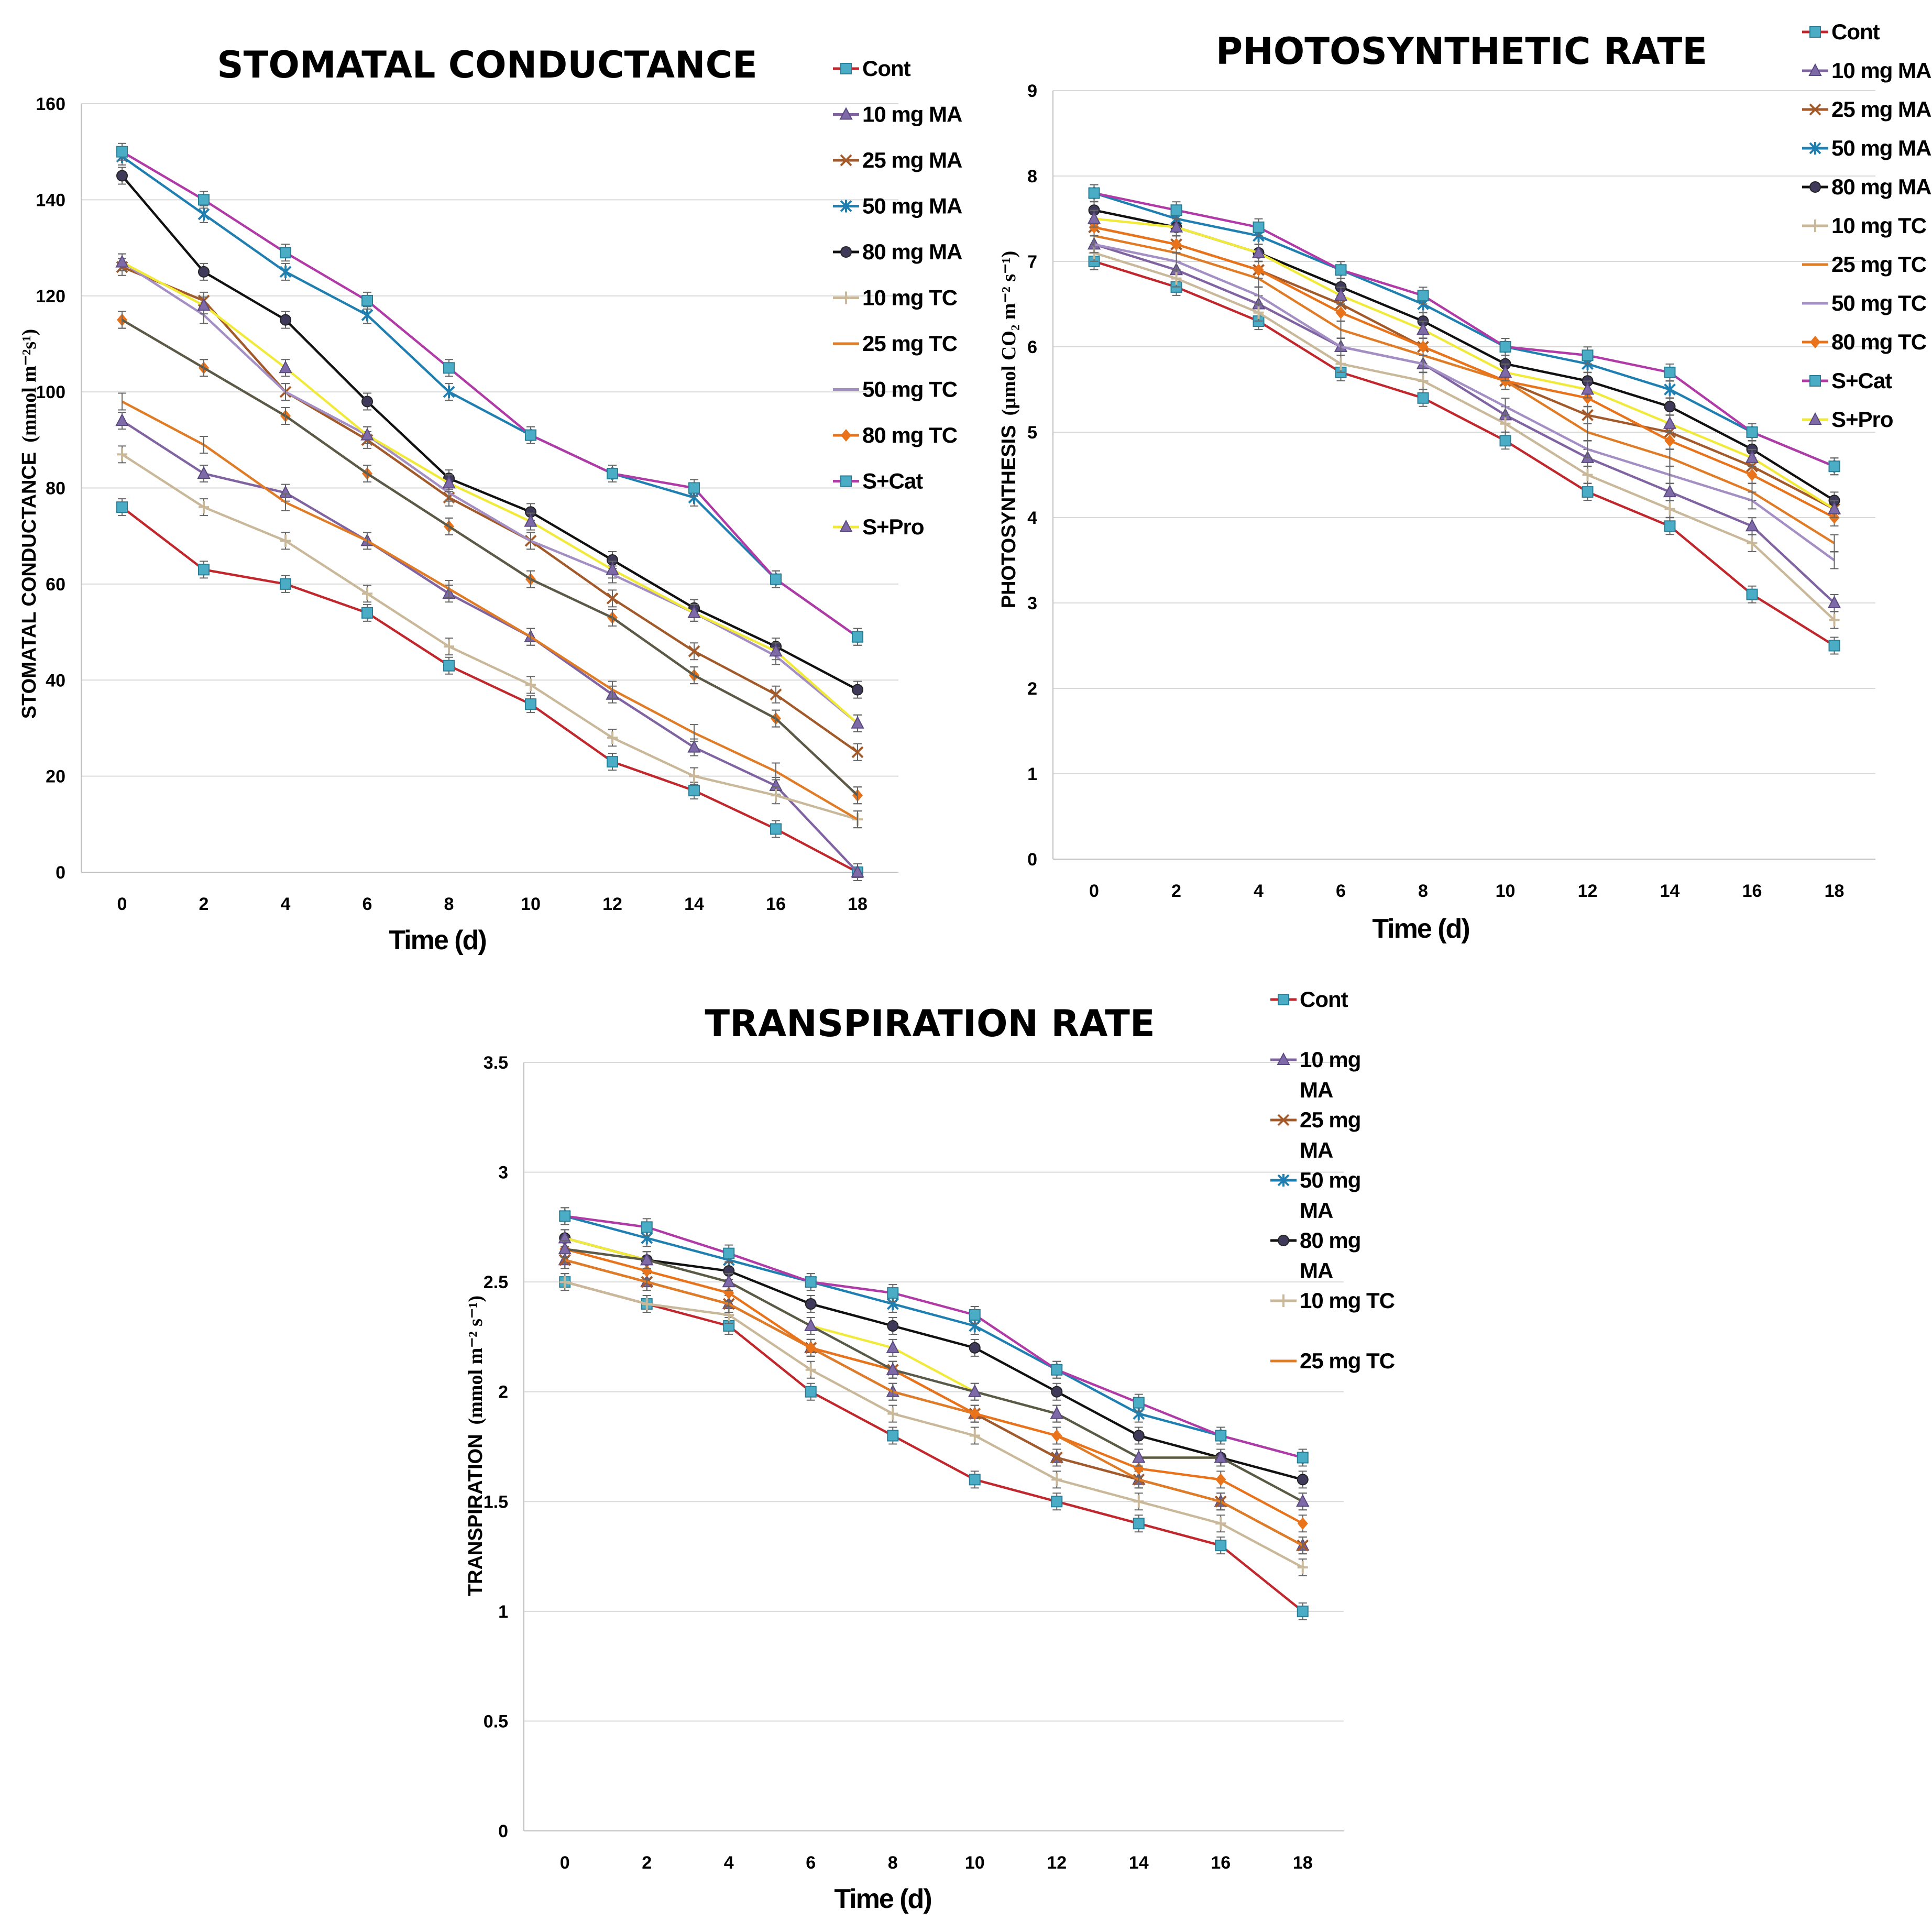  I want to click on y-tick-label: 2.5, so click(496, 1282).